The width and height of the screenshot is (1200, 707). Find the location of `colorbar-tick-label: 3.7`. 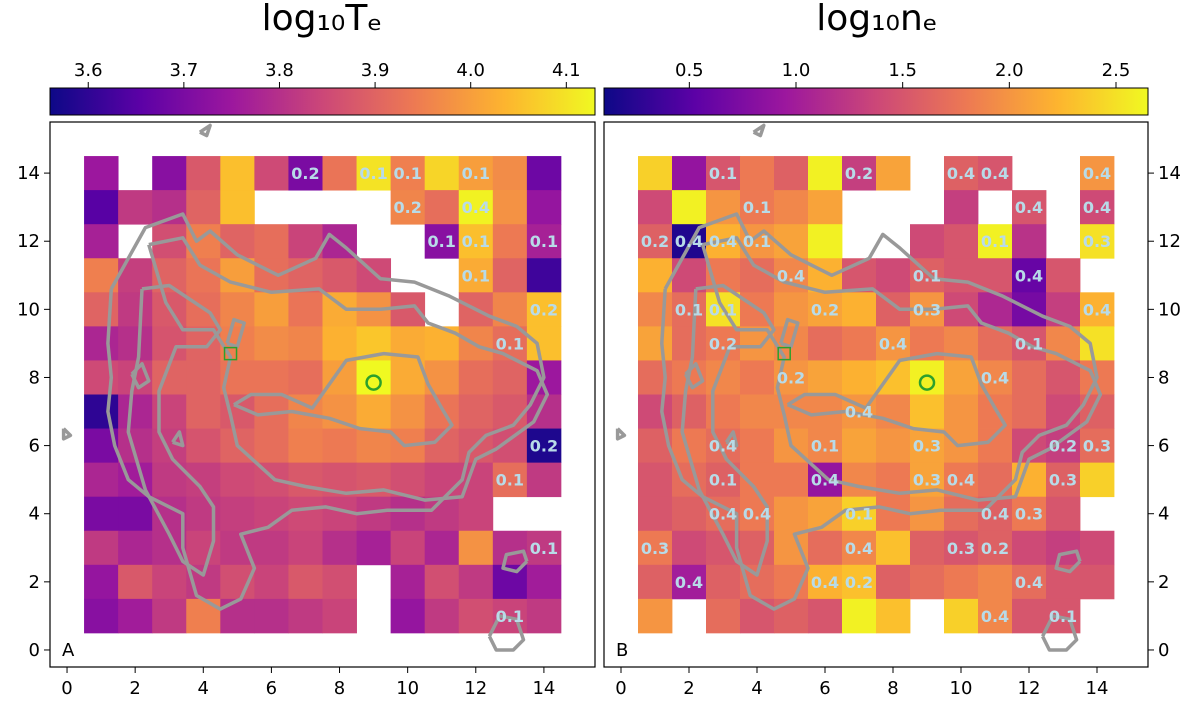

colorbar-tick-label: 3.7 is located at coordinates (184, 70).